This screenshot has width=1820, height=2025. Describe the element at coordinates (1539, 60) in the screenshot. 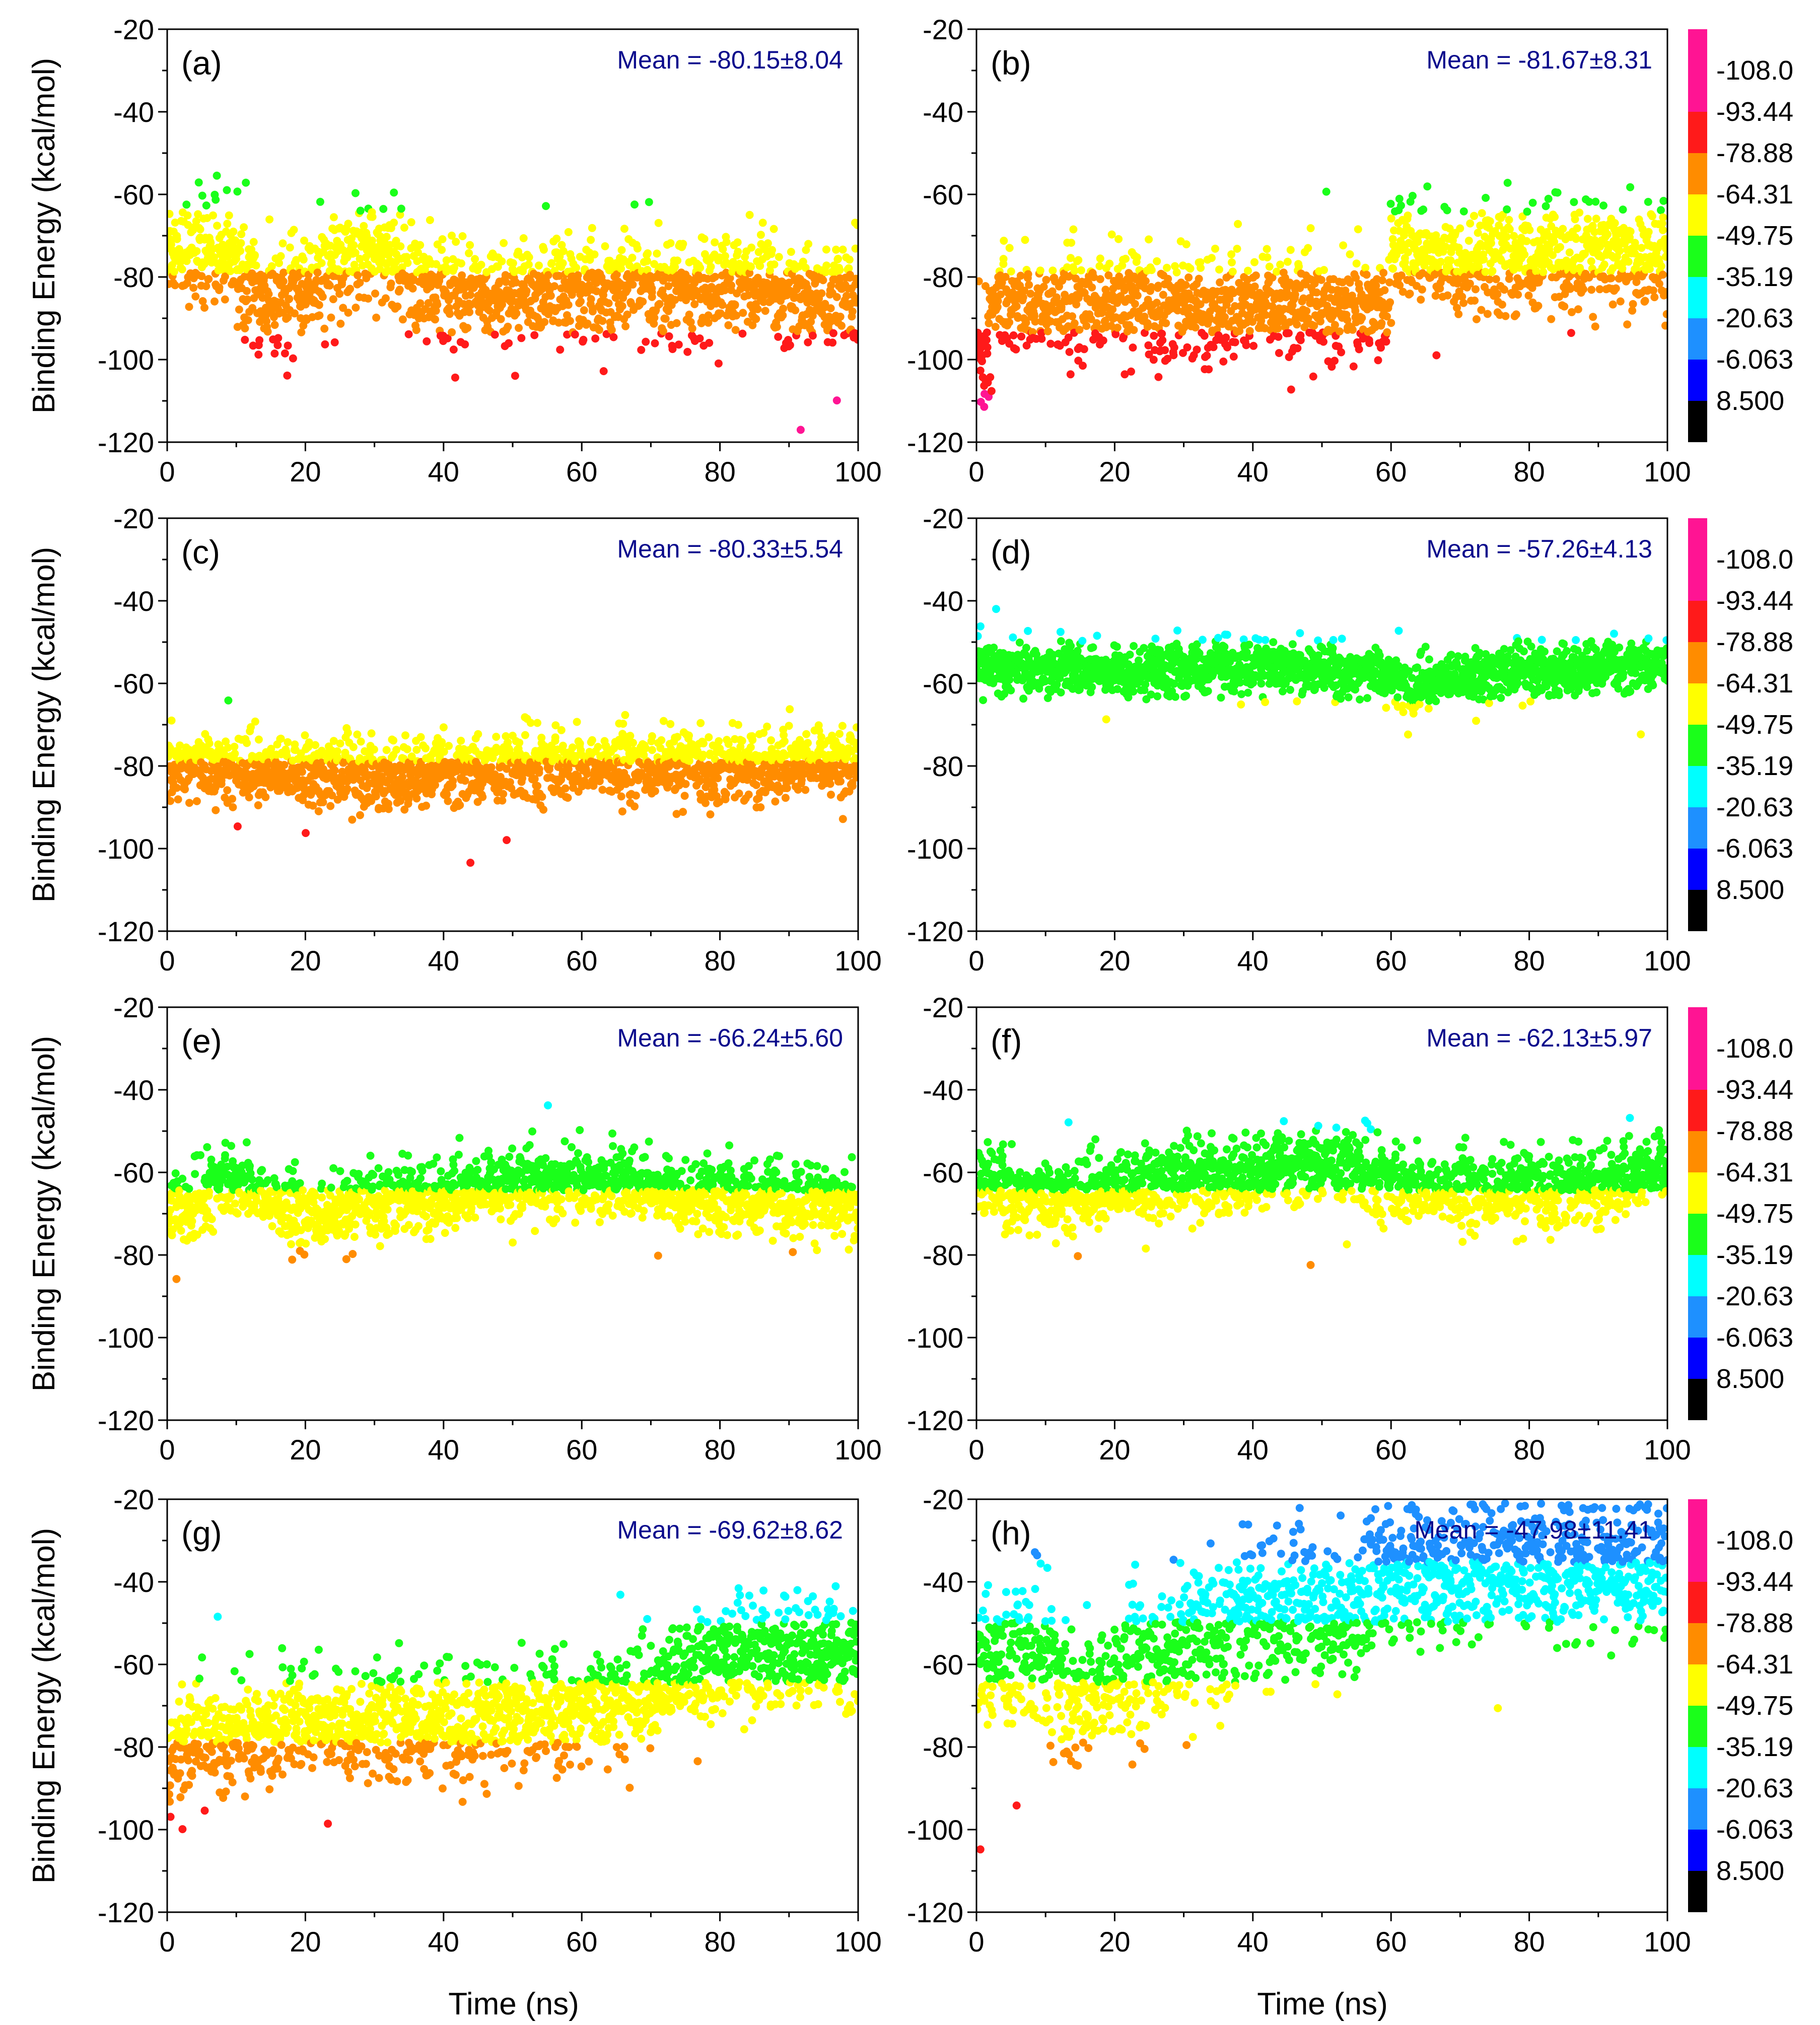

I see `mean-annotation: Mean = -81.67±8.31` at that location.